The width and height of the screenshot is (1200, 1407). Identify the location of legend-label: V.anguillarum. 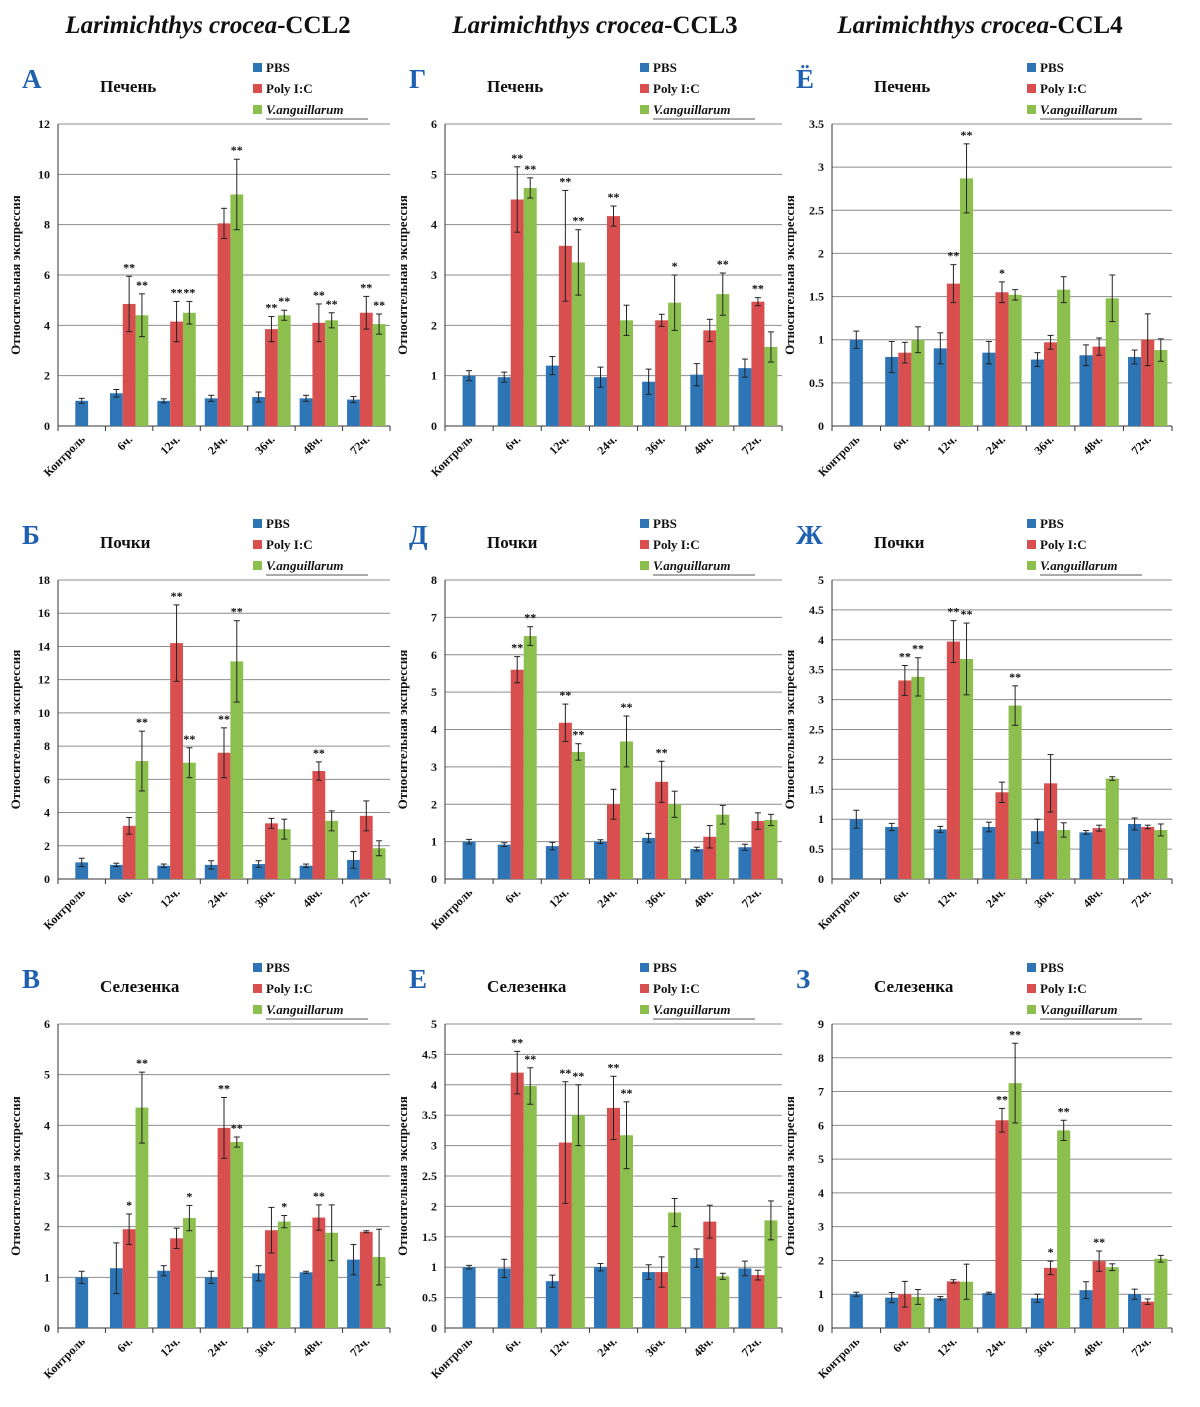
(304, 1009).